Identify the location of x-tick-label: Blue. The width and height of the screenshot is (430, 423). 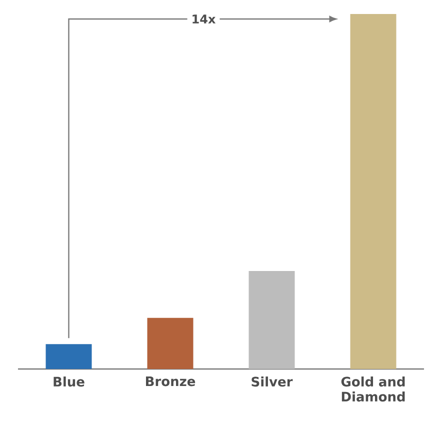
(69, 381).